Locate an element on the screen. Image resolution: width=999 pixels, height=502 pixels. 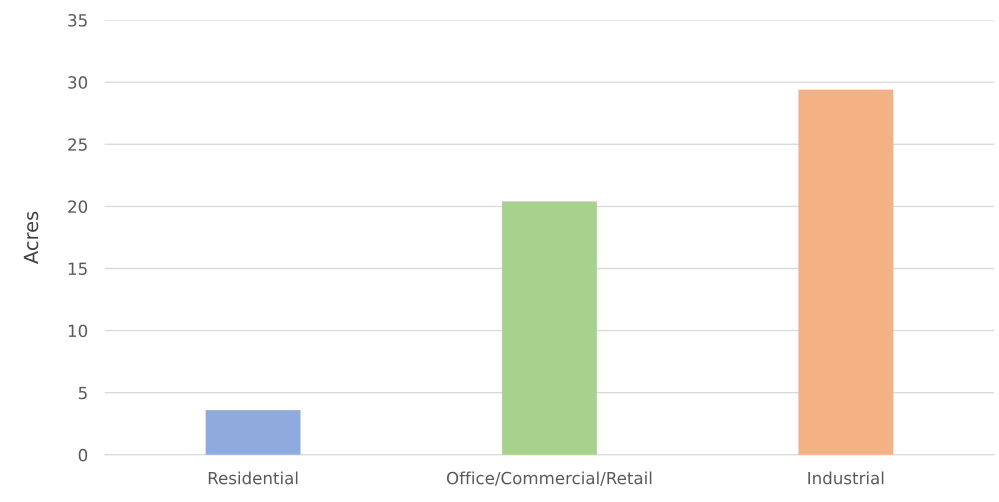
y-tick-label: 30 is located at coordinates (78, 82).